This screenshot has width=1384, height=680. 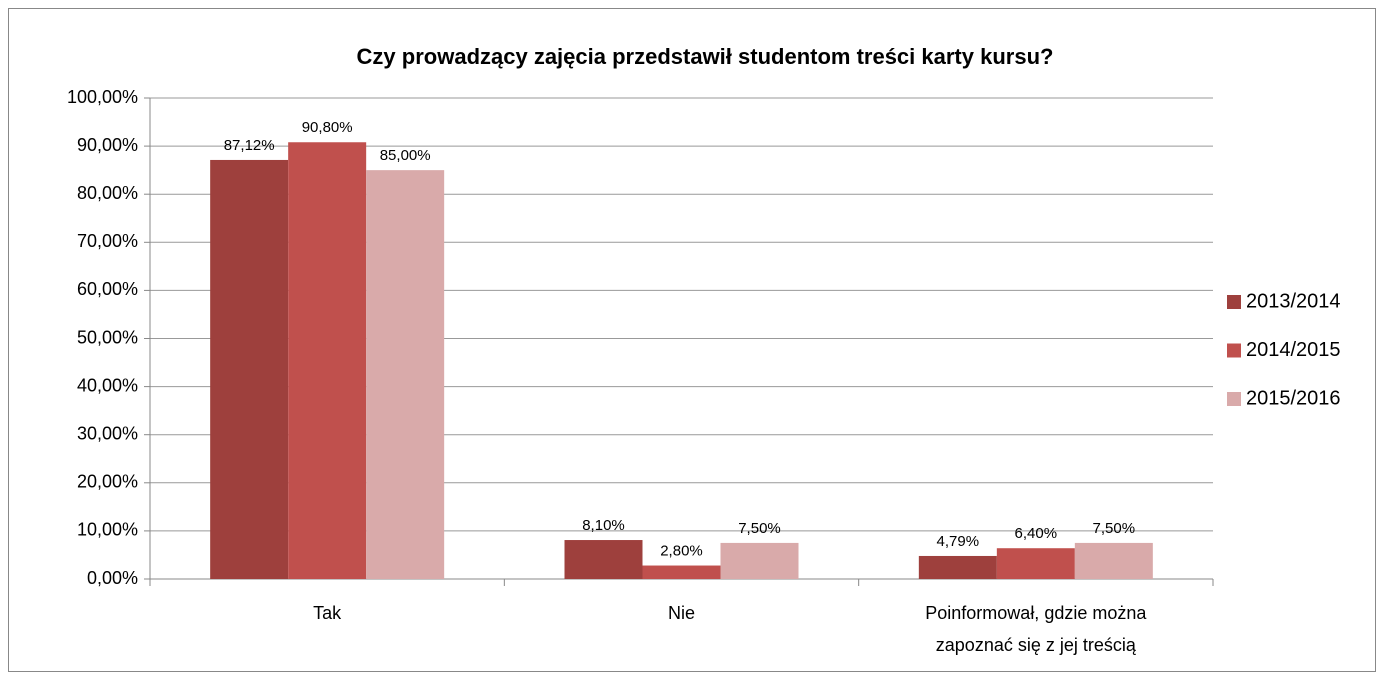 I want to click on y-tick-label: 100,00%, so click(x=102, y=97).